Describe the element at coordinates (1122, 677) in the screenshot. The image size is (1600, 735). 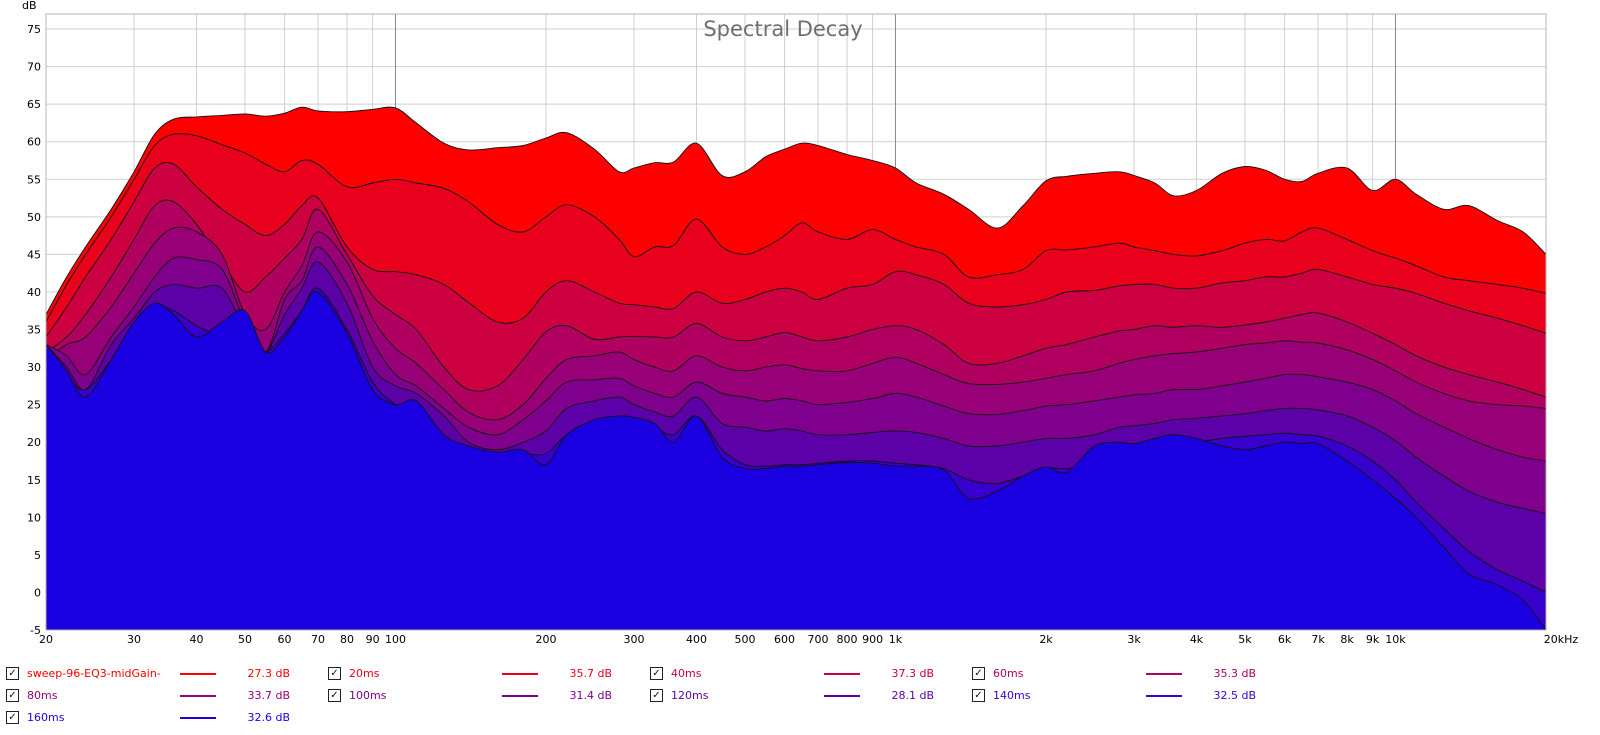
I see `legend-item: ✓ 60ms 35.3 dB` at that location.